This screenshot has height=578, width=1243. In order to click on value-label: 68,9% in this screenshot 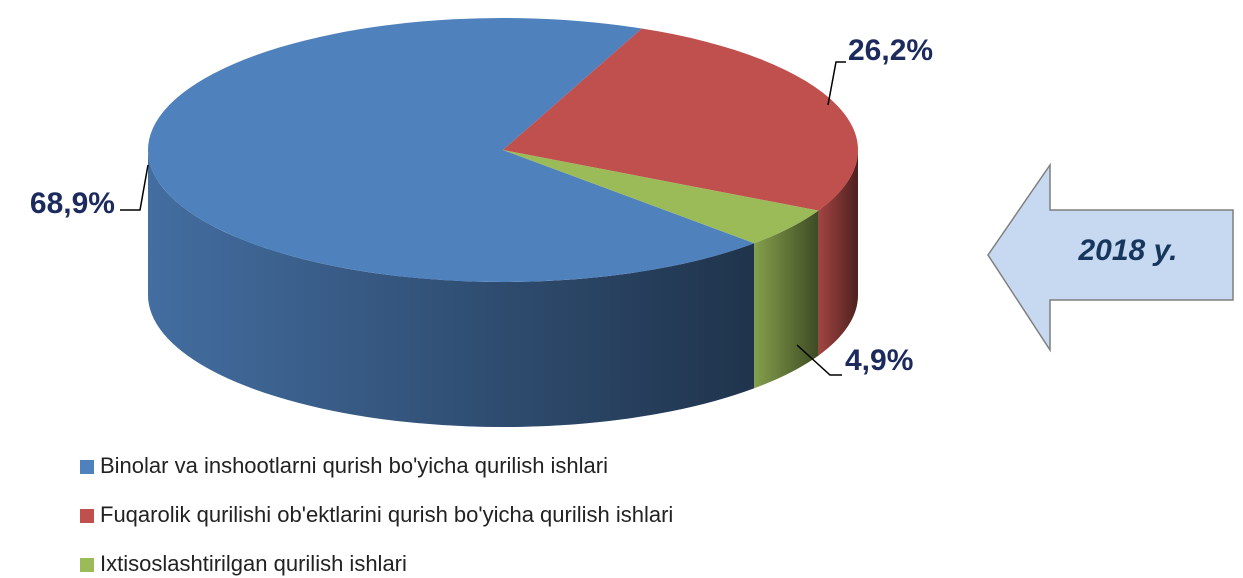, I will do `click(72, 203)`.